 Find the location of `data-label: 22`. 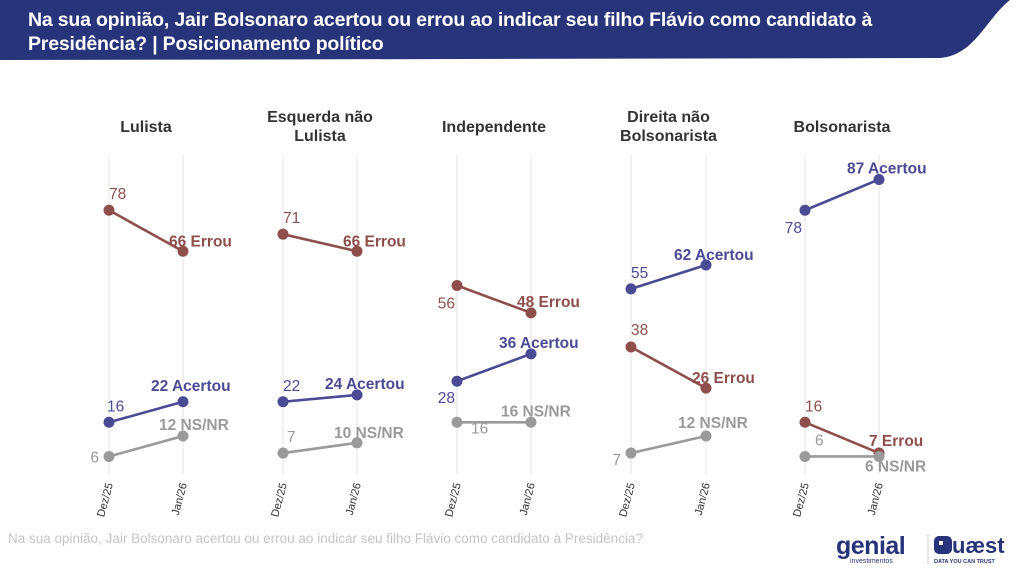

data-label: 22 is located at coordinates (291, 386).